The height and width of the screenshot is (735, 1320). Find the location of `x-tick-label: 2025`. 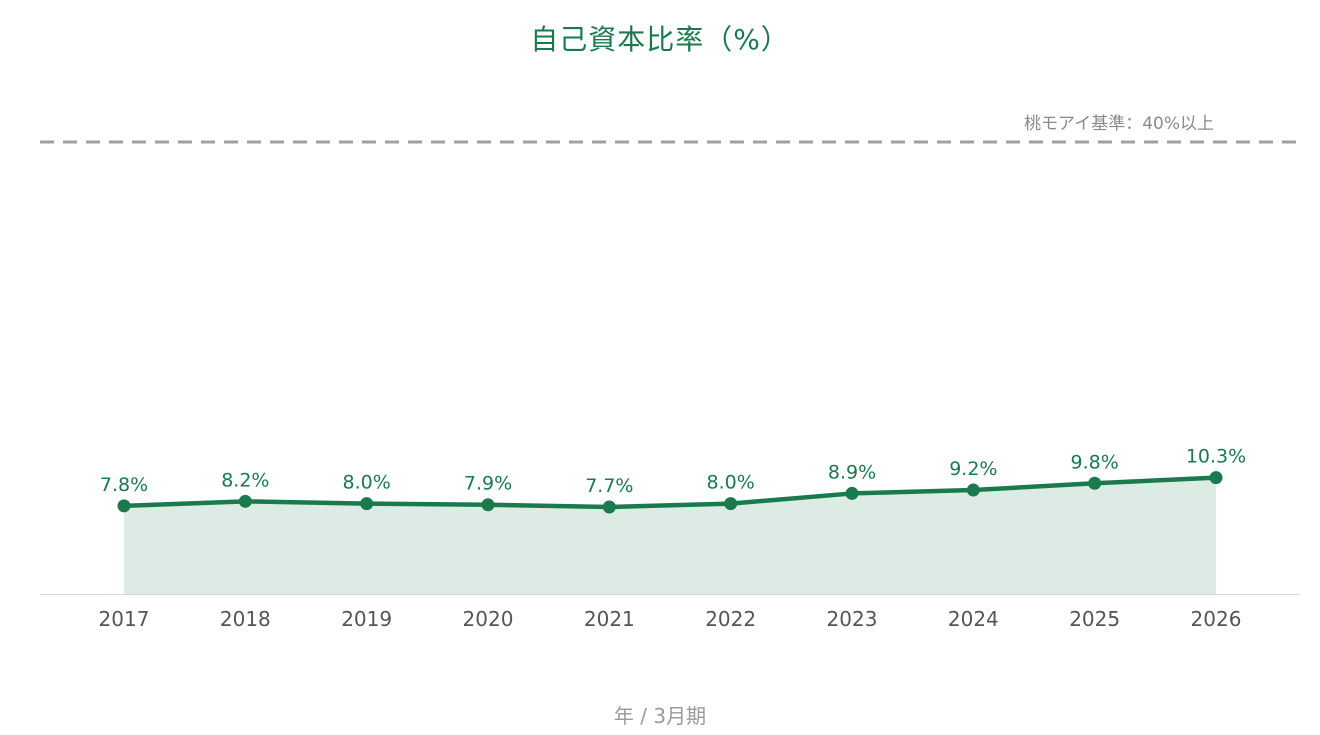

x-tick-label: 2025 is located at coordinates (1094, 619).